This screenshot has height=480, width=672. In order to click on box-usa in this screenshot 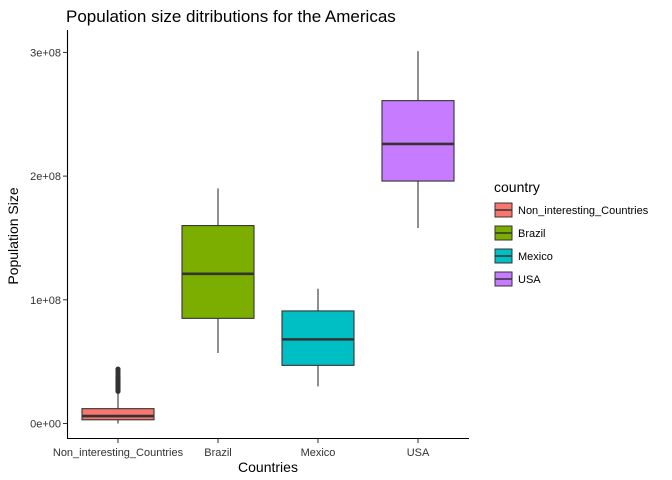, I will do `click(418, 140)`.